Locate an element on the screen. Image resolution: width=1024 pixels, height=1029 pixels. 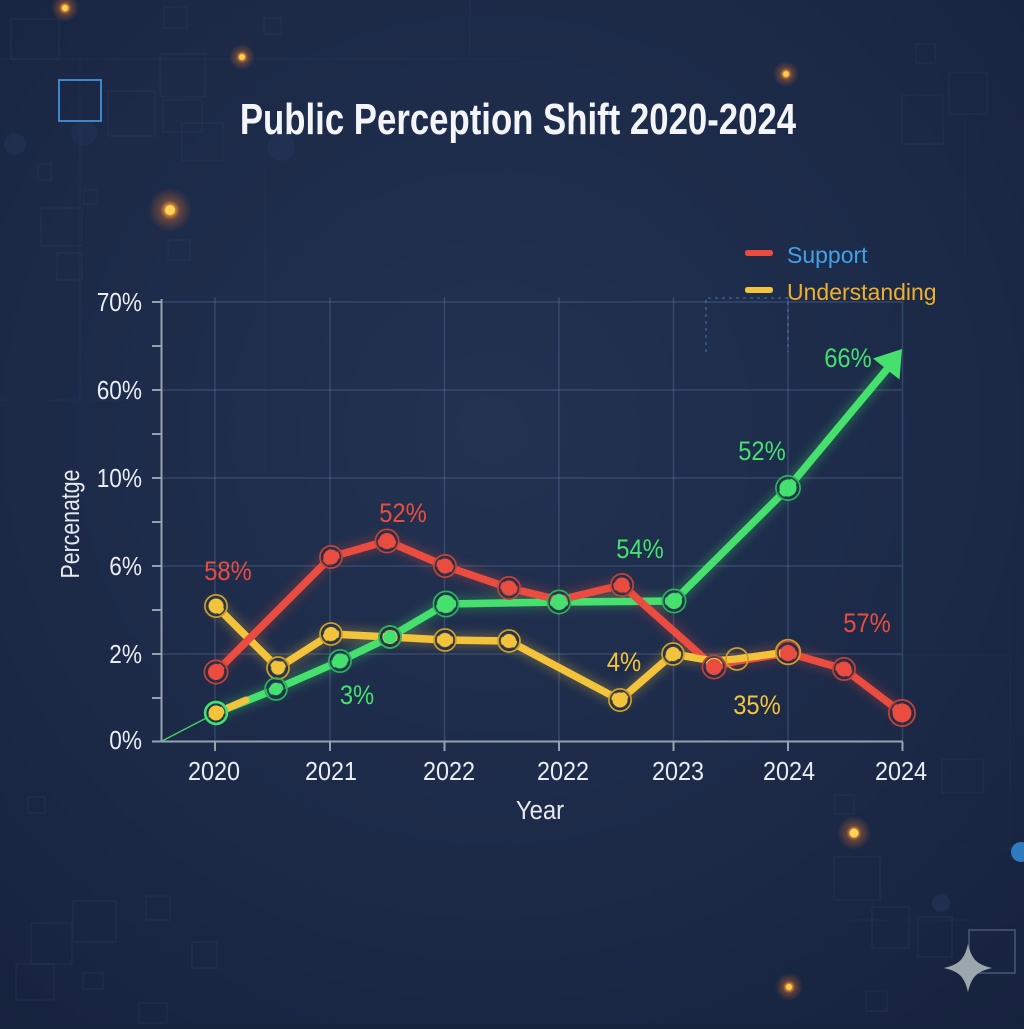
svg-text: 2021 is located at coordinates (331, 772).